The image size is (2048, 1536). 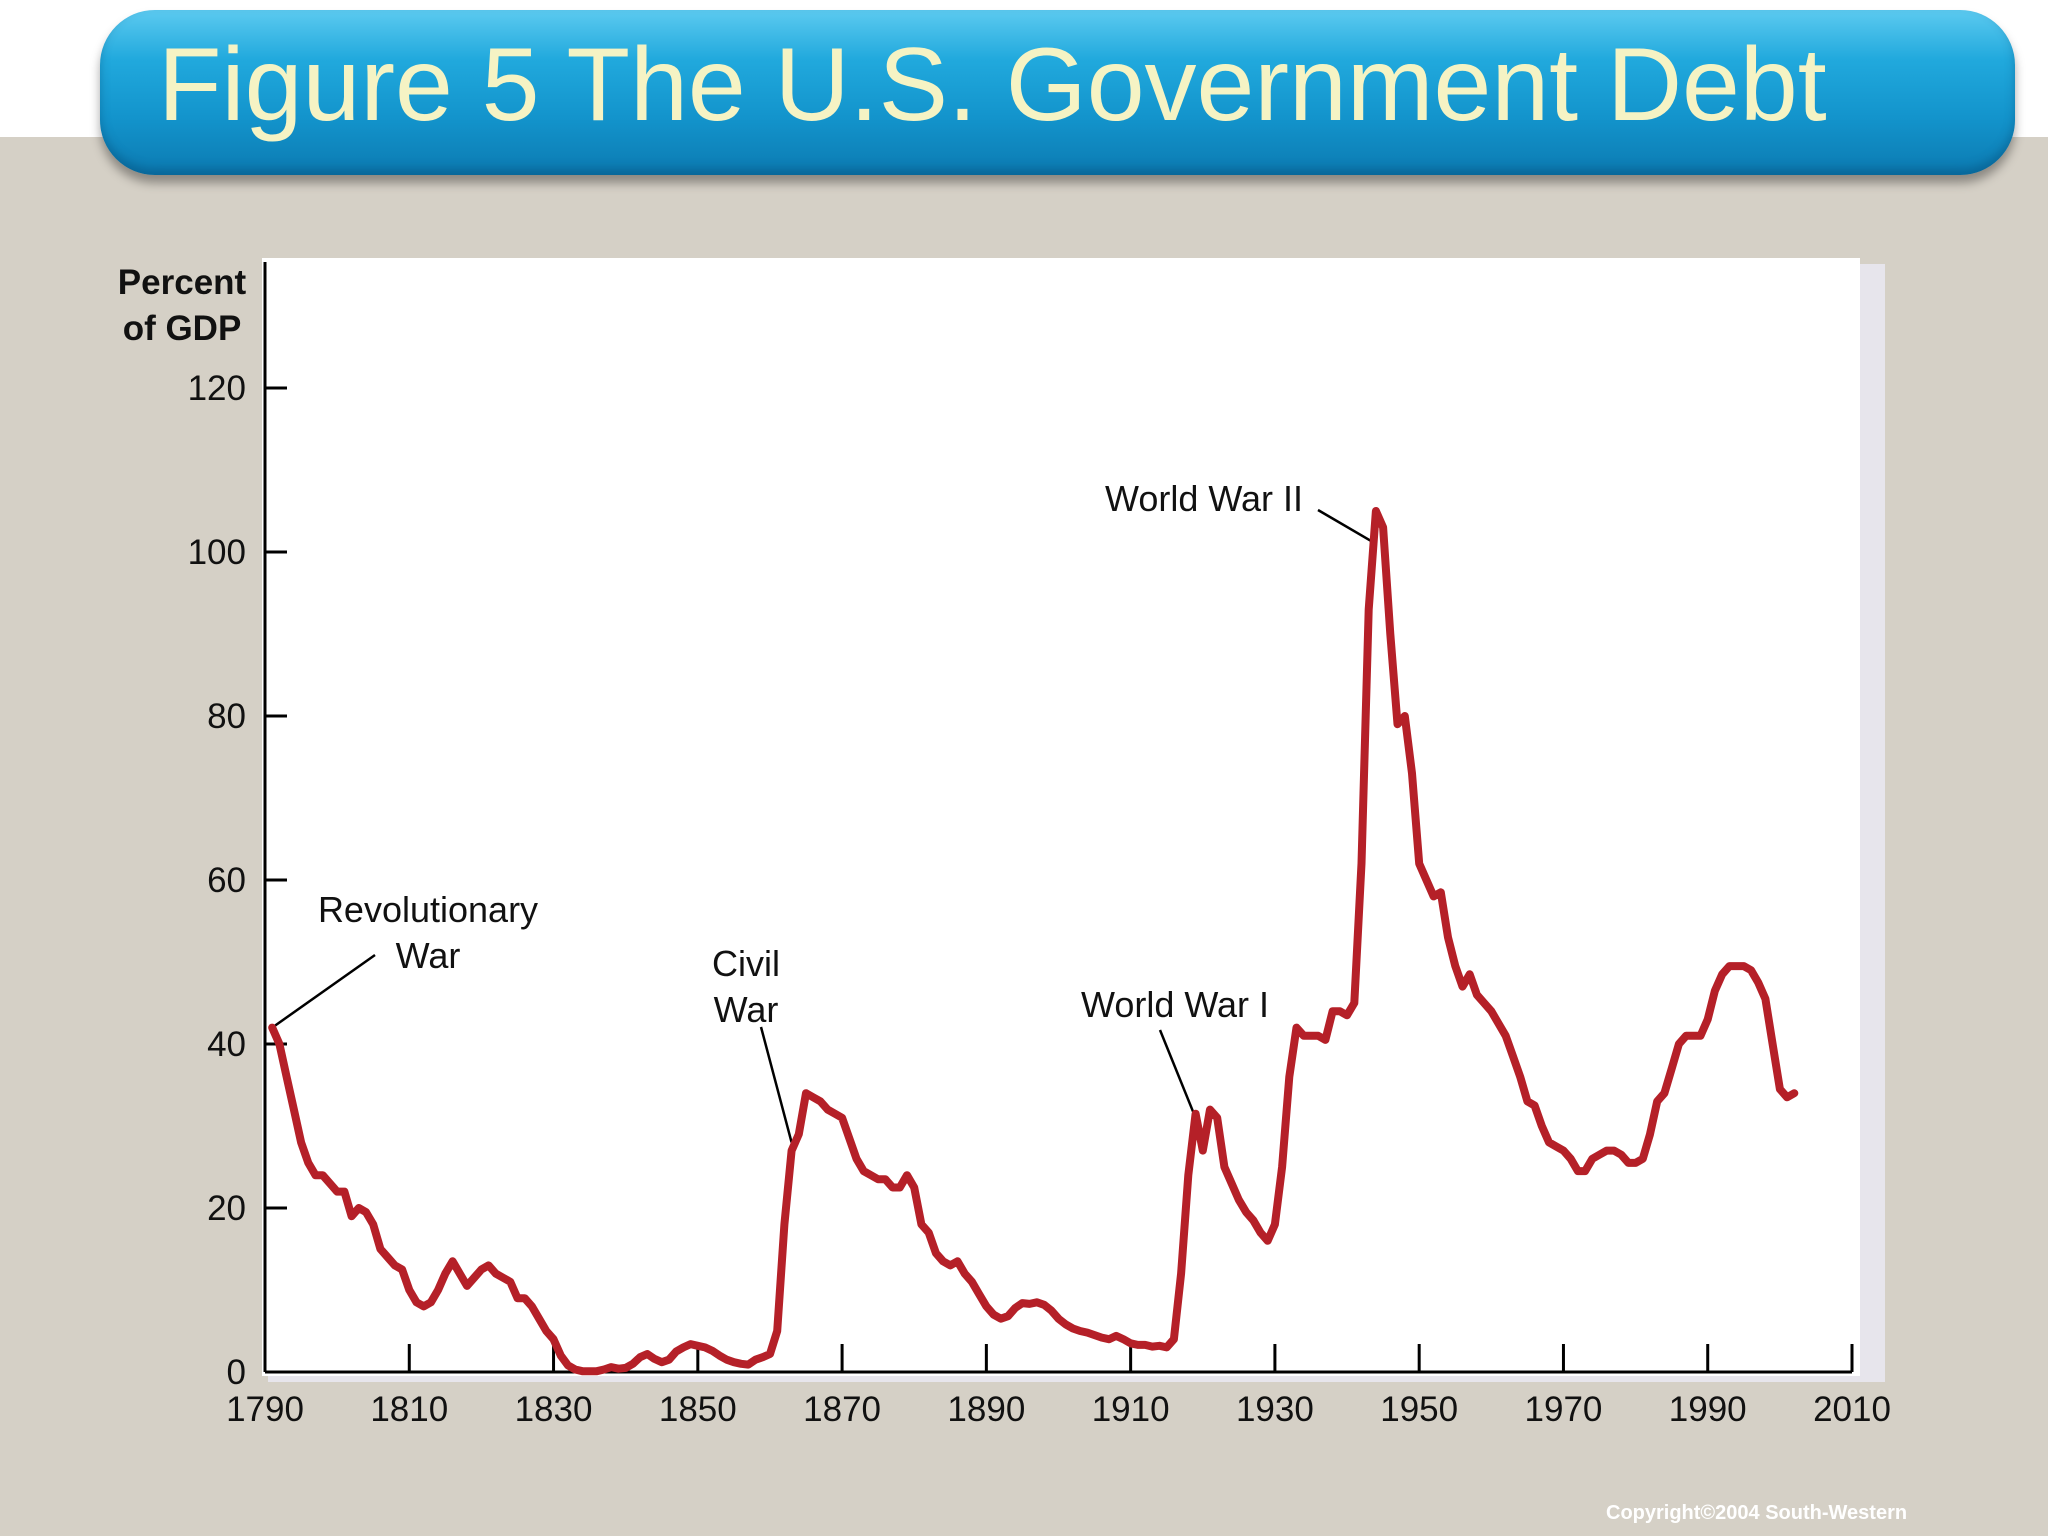 I want to click on x-tick-label: 1830, so click(x=554, y=1409).